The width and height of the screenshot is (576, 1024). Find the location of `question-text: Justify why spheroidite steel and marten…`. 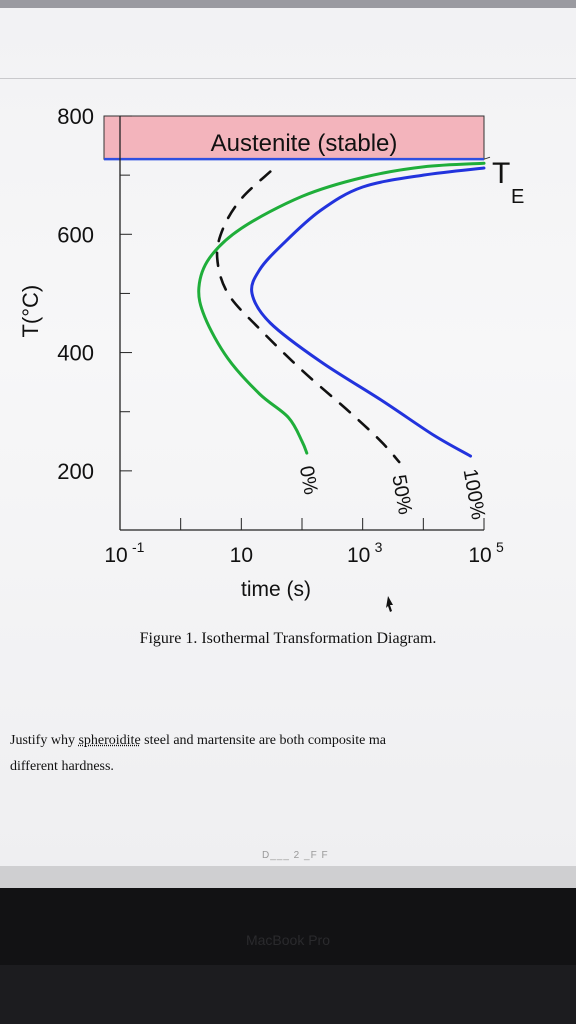

question-text: Justify why spheroidite steel and marten… is located at coordinates (293, 754).